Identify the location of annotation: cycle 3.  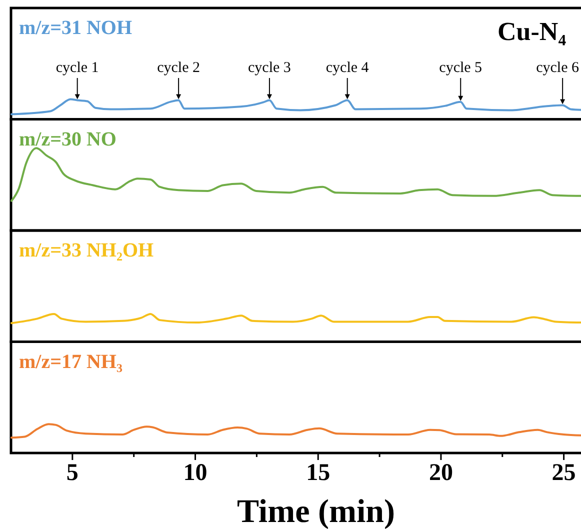
(269, 68).